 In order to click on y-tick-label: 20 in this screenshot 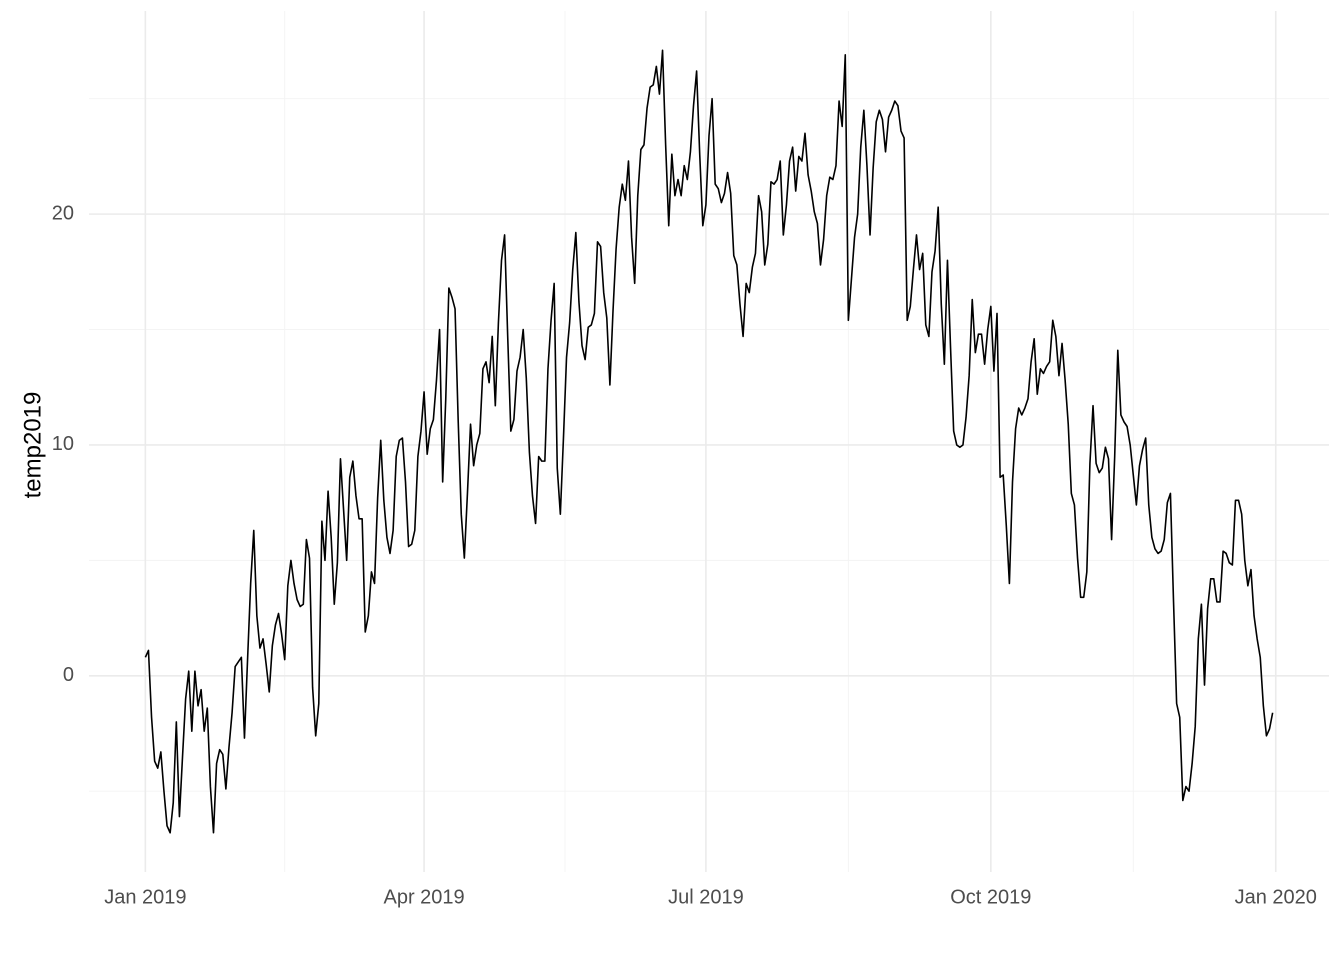, I will do `click(63, 213)`.